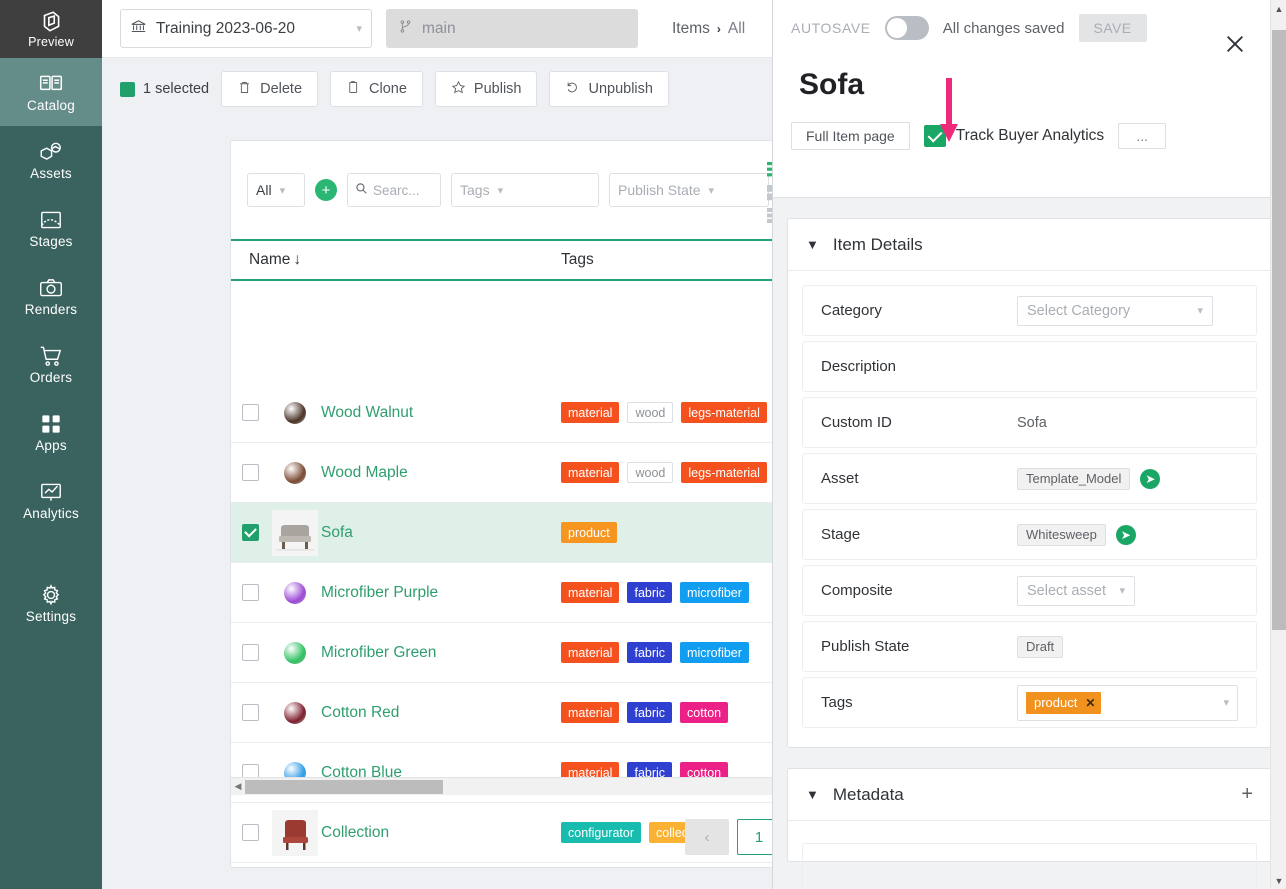 The image size is (1286, 889). I want to click on autosave-toggle, so click(906, 28).